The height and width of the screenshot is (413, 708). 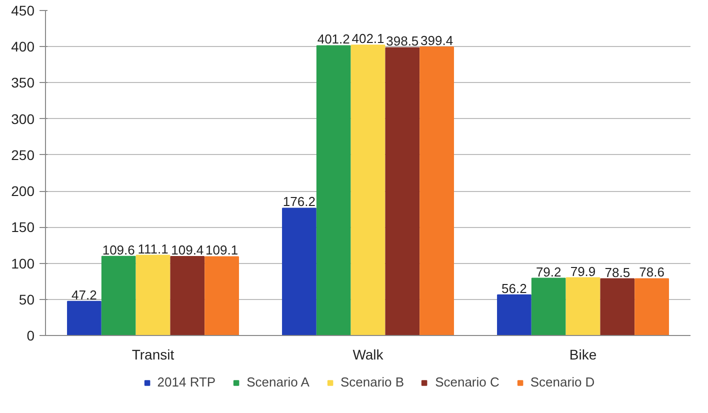 What do you see at coordinates (118, 250) in the screenshot?
I see `data-label: 109.6` at bounding box center [118, 250].